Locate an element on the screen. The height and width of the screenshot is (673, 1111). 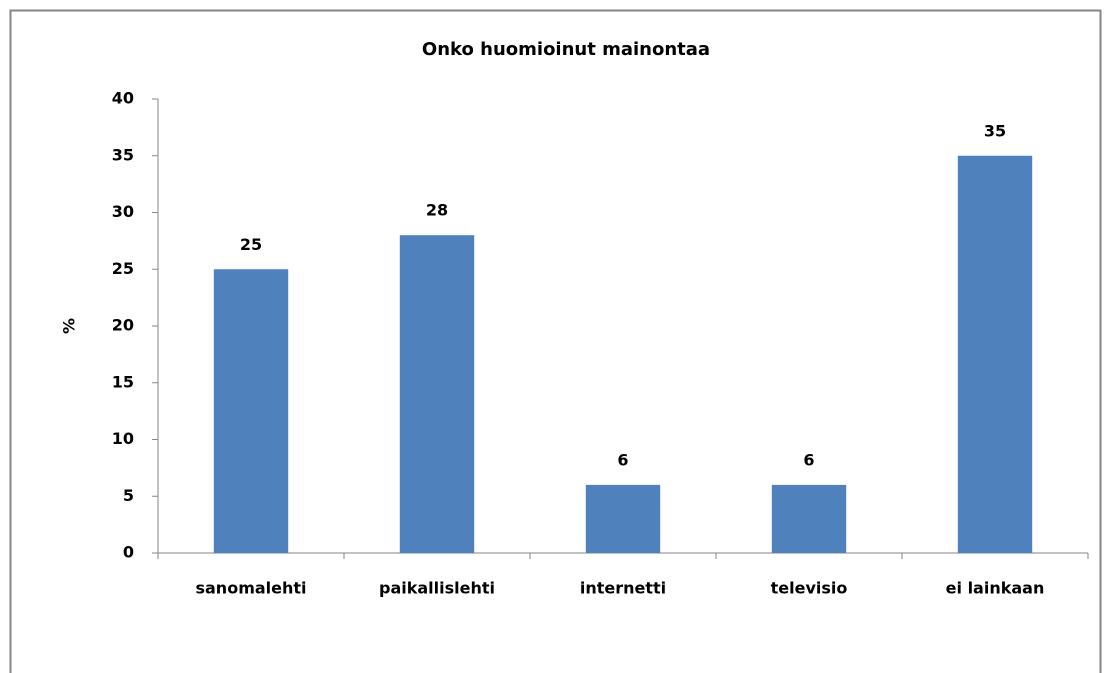
y-tick-label: 25 is located at coordinates (123, 268).